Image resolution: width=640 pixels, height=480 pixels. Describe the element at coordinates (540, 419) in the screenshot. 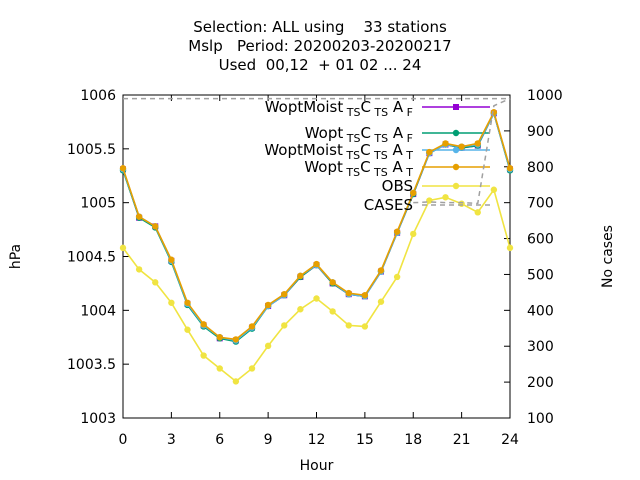

I see `y2-tick-label: 100` at that location.